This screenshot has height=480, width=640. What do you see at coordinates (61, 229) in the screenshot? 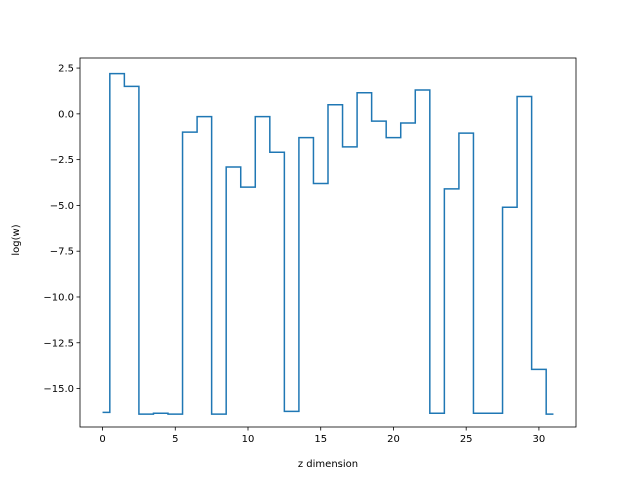
I see `y-axis: 2.5 0.0 −2.5 −5.0 −7.5 −10.0 −12.5 −15.0` at bounding box center [61, 229].